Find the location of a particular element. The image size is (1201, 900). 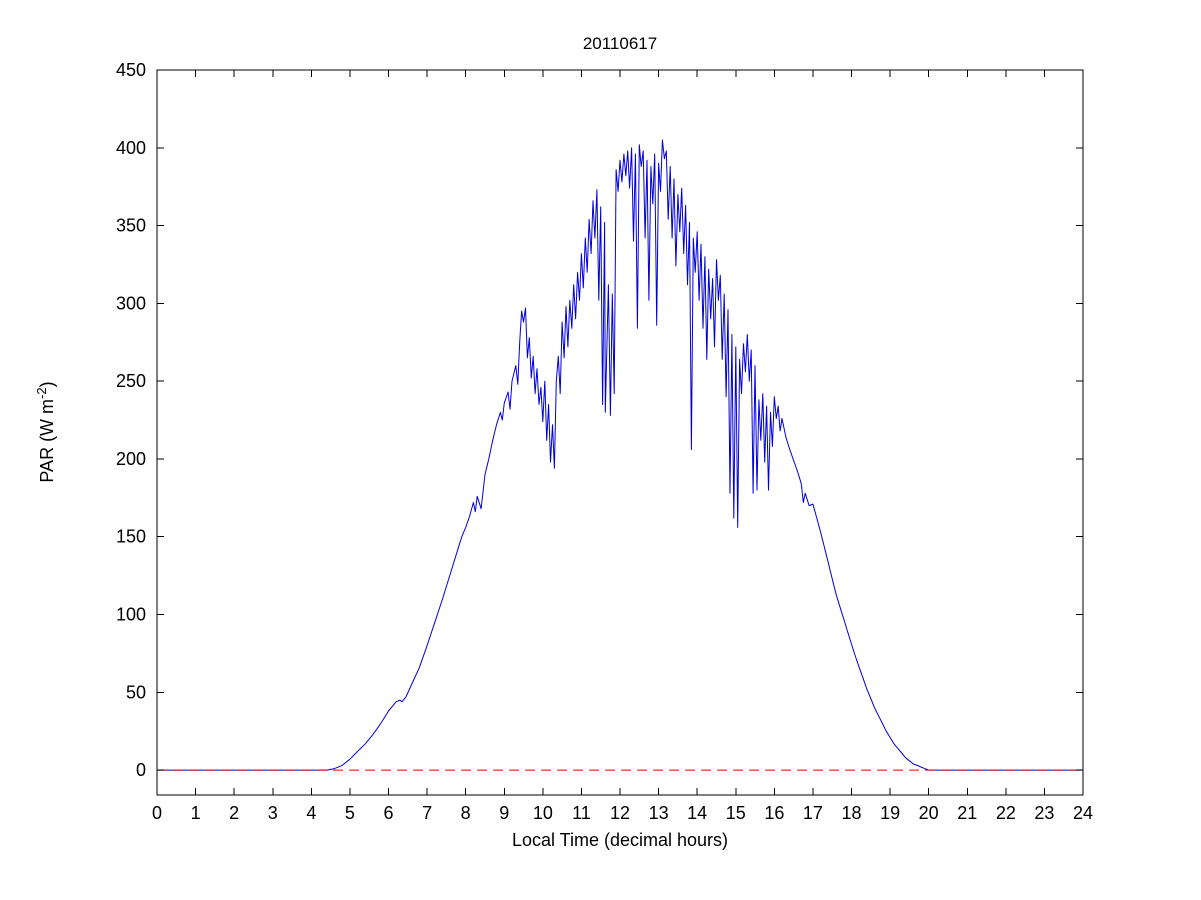

x-tick-label: 22 is located at coordinates (1006, 813).